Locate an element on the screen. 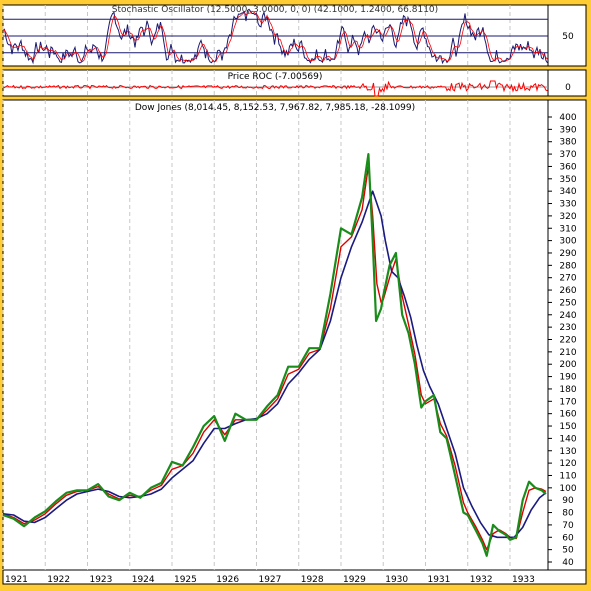 The width and height of the screenshot is (591, 591). y-tick-label: 170 is located at coordinates (567, 402).